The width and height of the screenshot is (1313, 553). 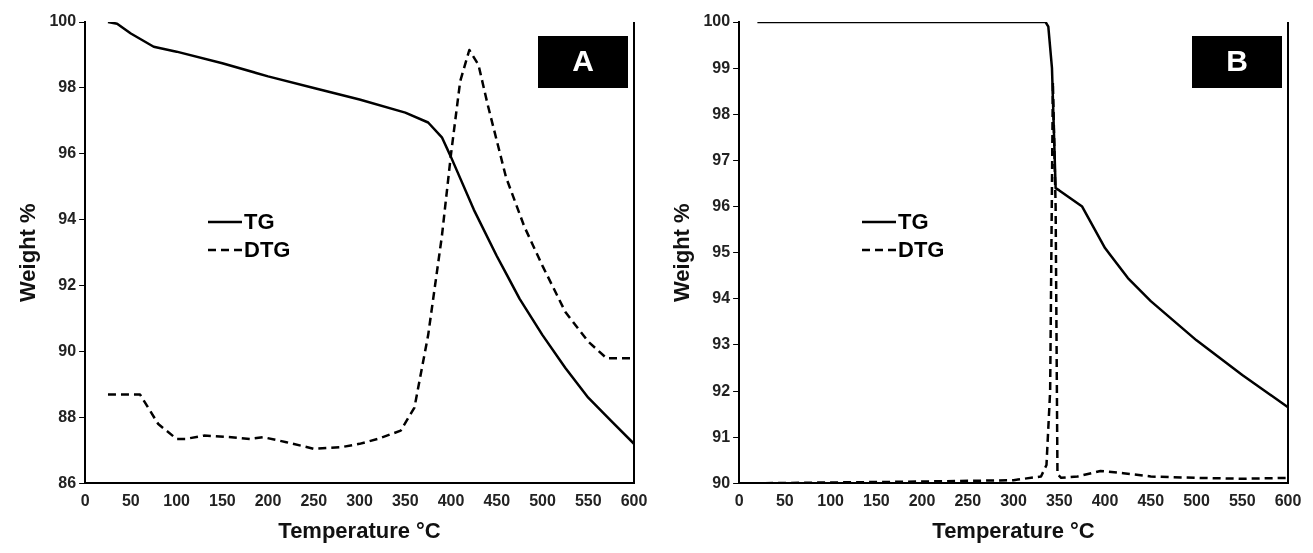 What do you see at coordinates (1237, 61) in the screenshot?
I see `annotation: B` at bounding box center [1237, 61].